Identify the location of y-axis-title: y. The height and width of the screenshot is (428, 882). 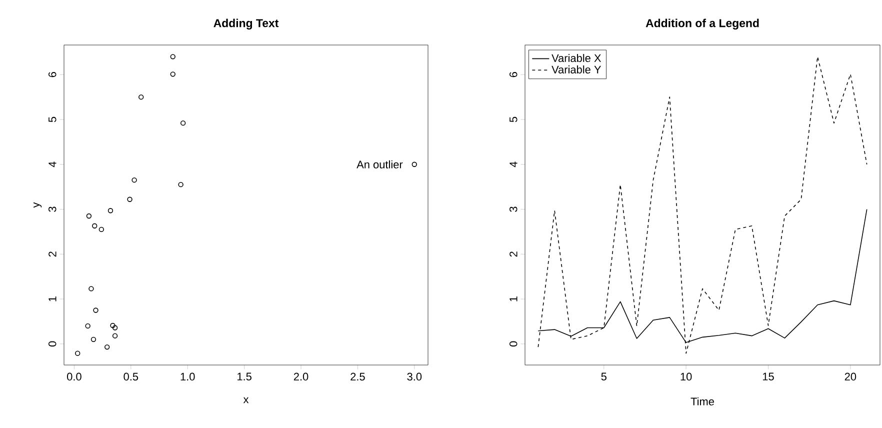
(38, 205).